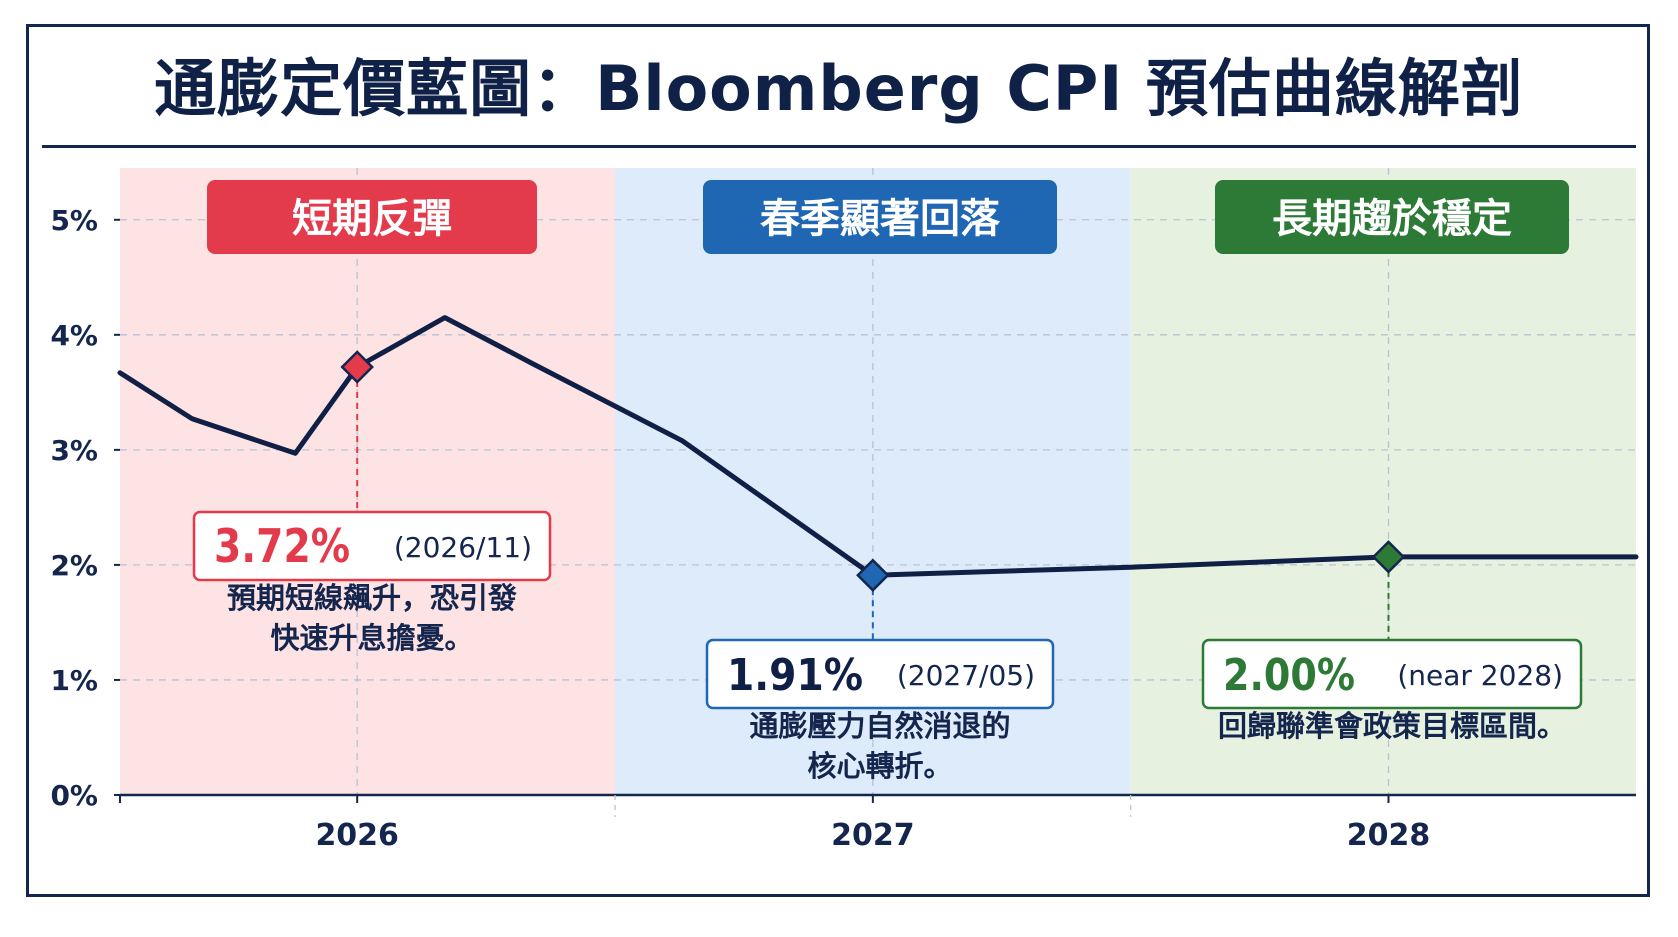 Image resolution: width=1678 pixels, height=937 pixels. What do you see at coordinates (1480, 675) in the screenshot?
I see `annotation-date: (near 2028)` at bounding box center [1480, 675].